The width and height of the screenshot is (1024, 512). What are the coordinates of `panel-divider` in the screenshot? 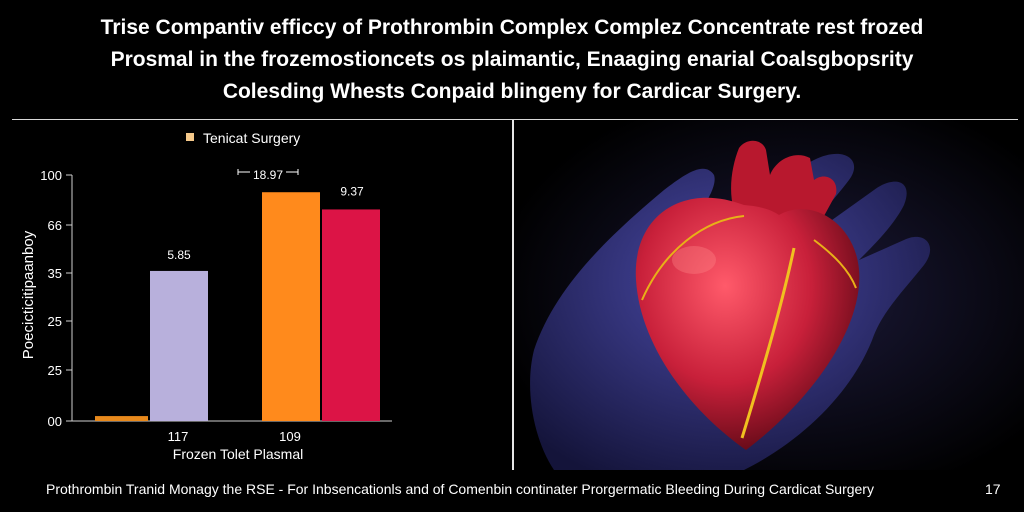 It's located at (513, 295).